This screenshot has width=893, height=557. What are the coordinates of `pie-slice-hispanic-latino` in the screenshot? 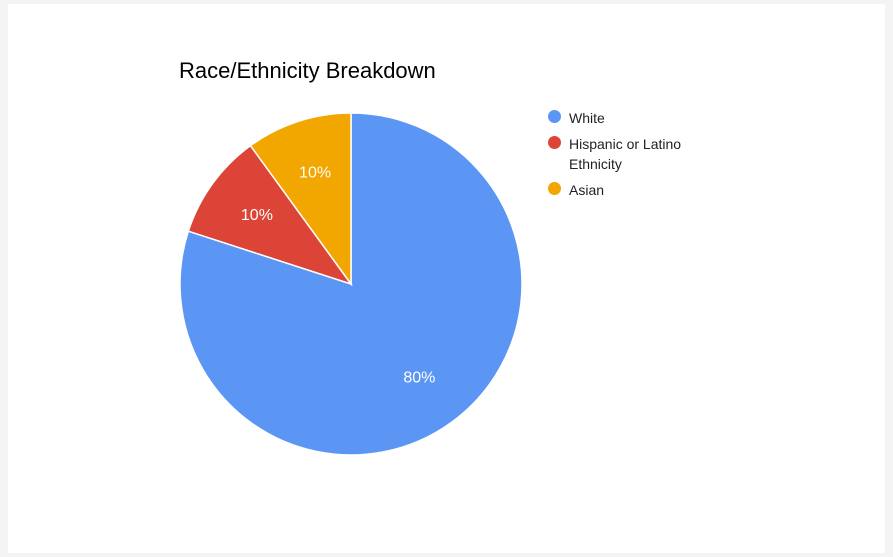 It's located at (270, 215).